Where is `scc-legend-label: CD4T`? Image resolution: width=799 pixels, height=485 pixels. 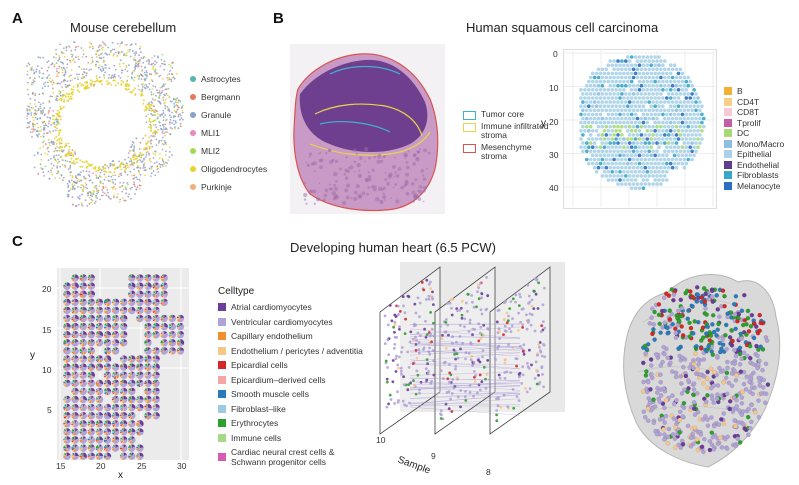
scc-legend-label: CD4T is located at coordinates (748, 101).